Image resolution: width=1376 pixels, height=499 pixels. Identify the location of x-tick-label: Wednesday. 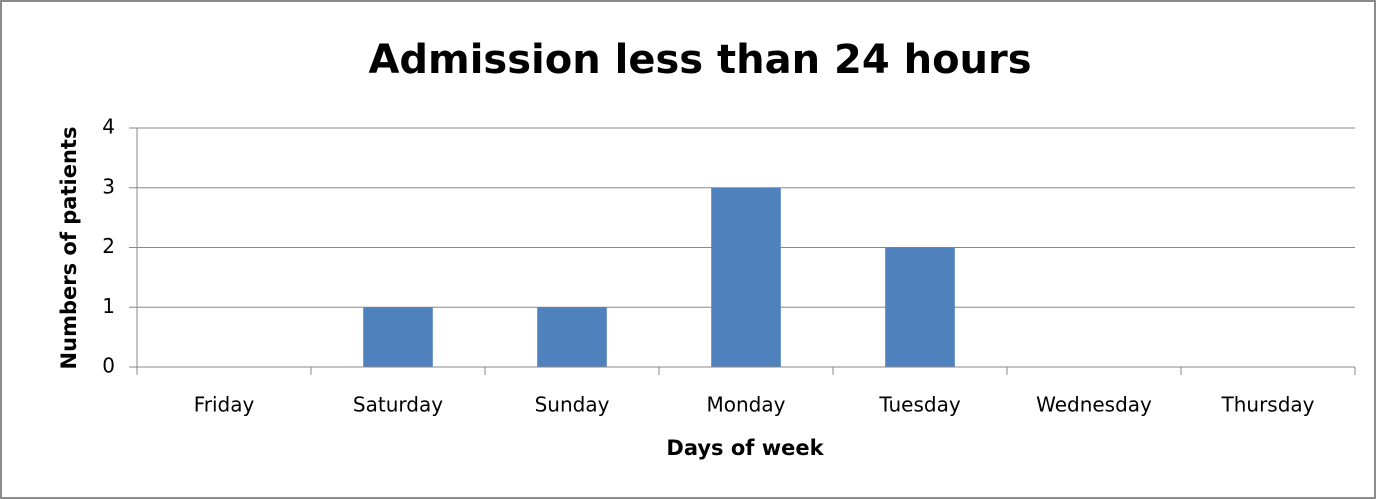
(1094, 405).